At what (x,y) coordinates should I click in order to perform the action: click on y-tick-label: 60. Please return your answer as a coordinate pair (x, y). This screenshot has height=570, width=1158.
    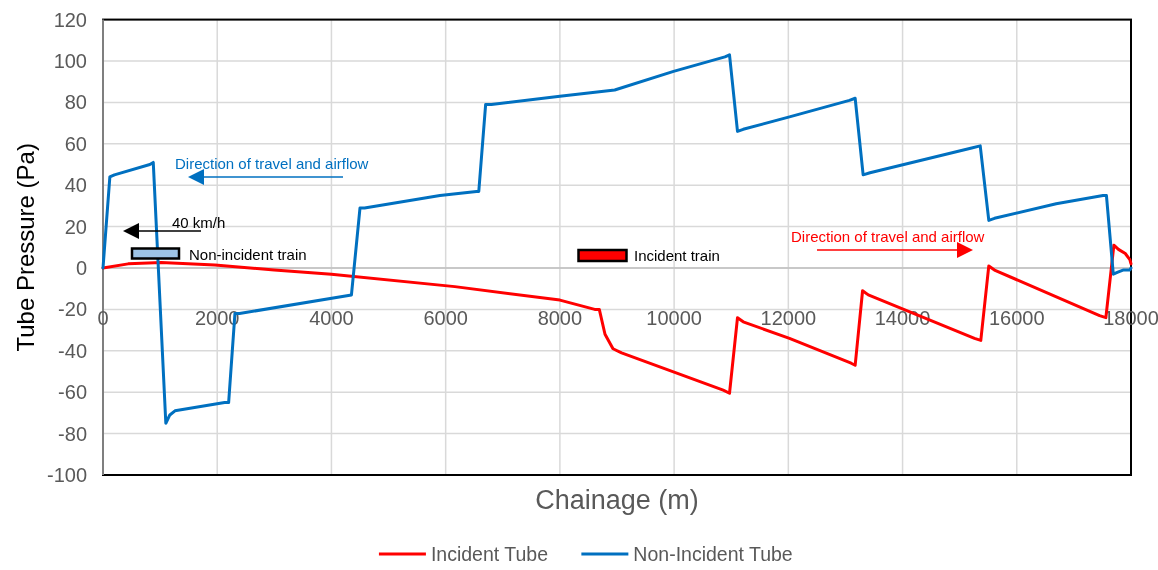
    Looking at the image, I should click on (75, 143).